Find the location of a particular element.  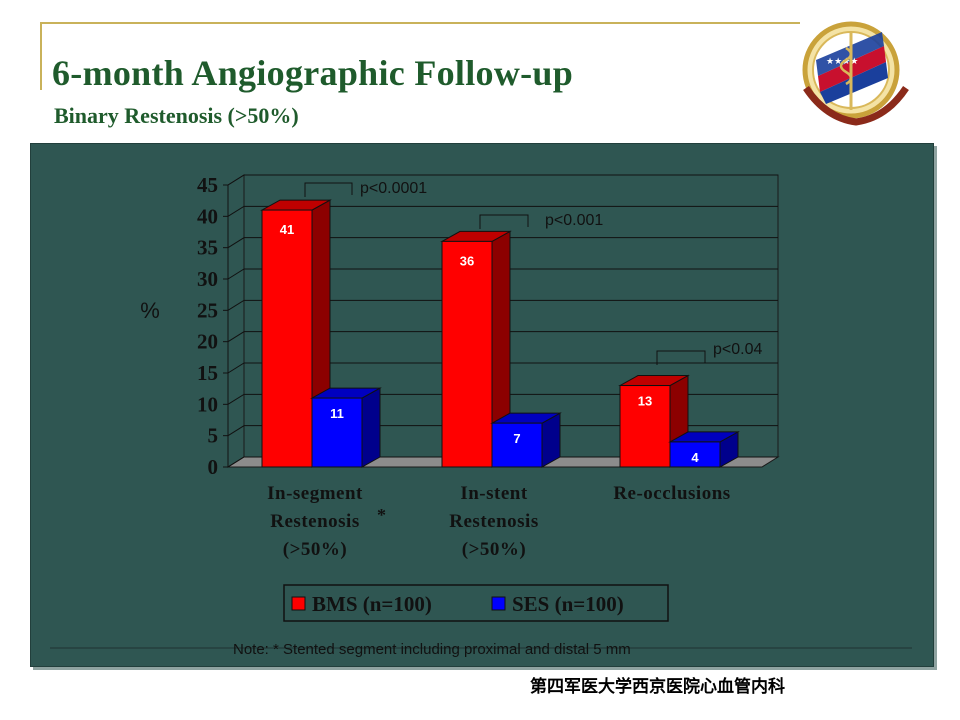

data-label: 13 is located at coordinates (645, 401).